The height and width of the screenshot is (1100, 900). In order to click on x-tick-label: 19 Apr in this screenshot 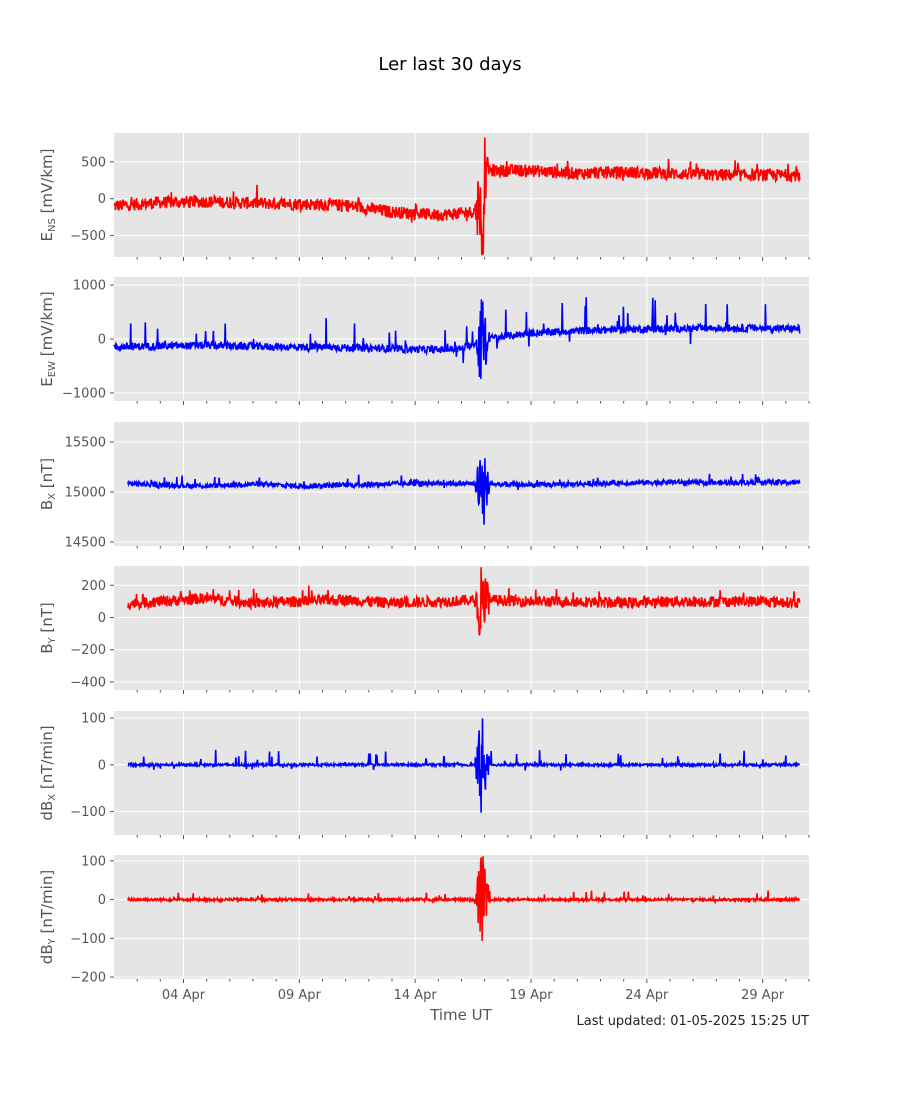, I will do `click(531, 995)`.